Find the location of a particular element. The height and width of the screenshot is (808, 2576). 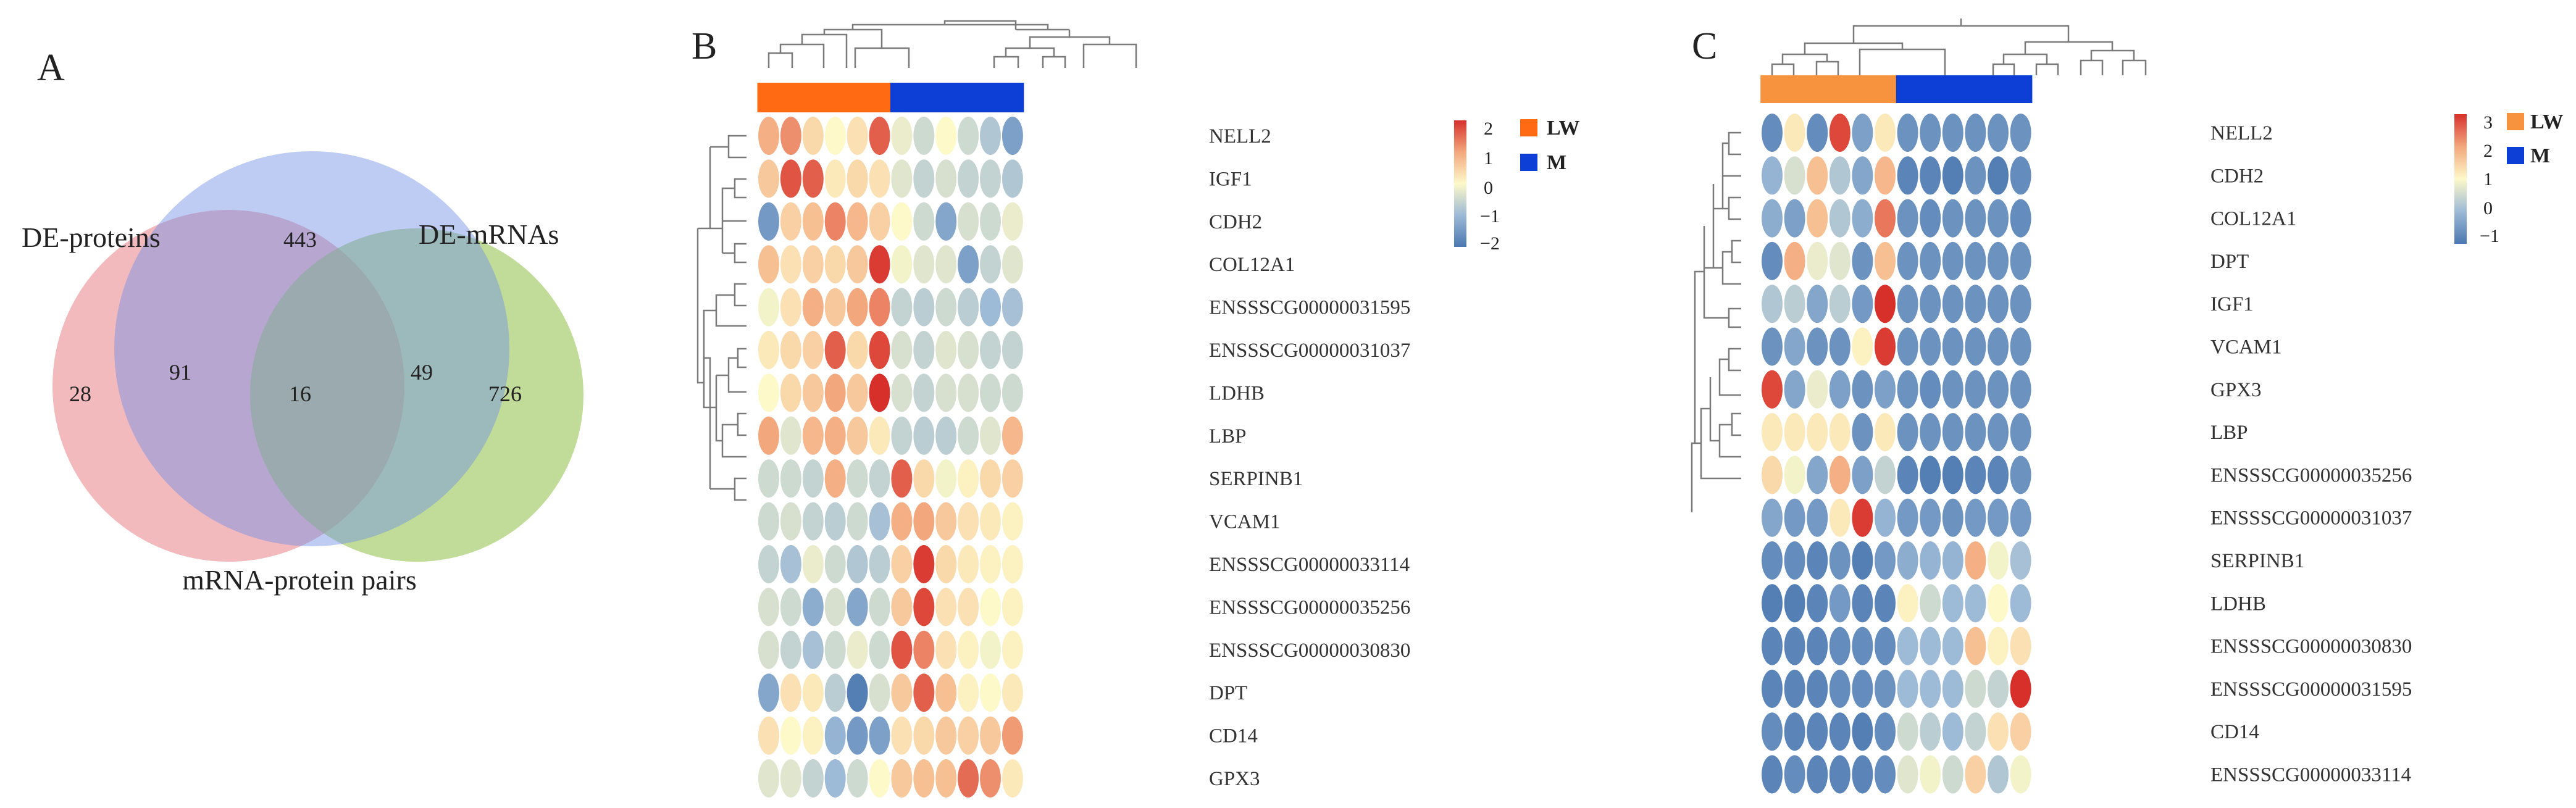

venn-circle-mrnas is located at coordinates (416, 395).